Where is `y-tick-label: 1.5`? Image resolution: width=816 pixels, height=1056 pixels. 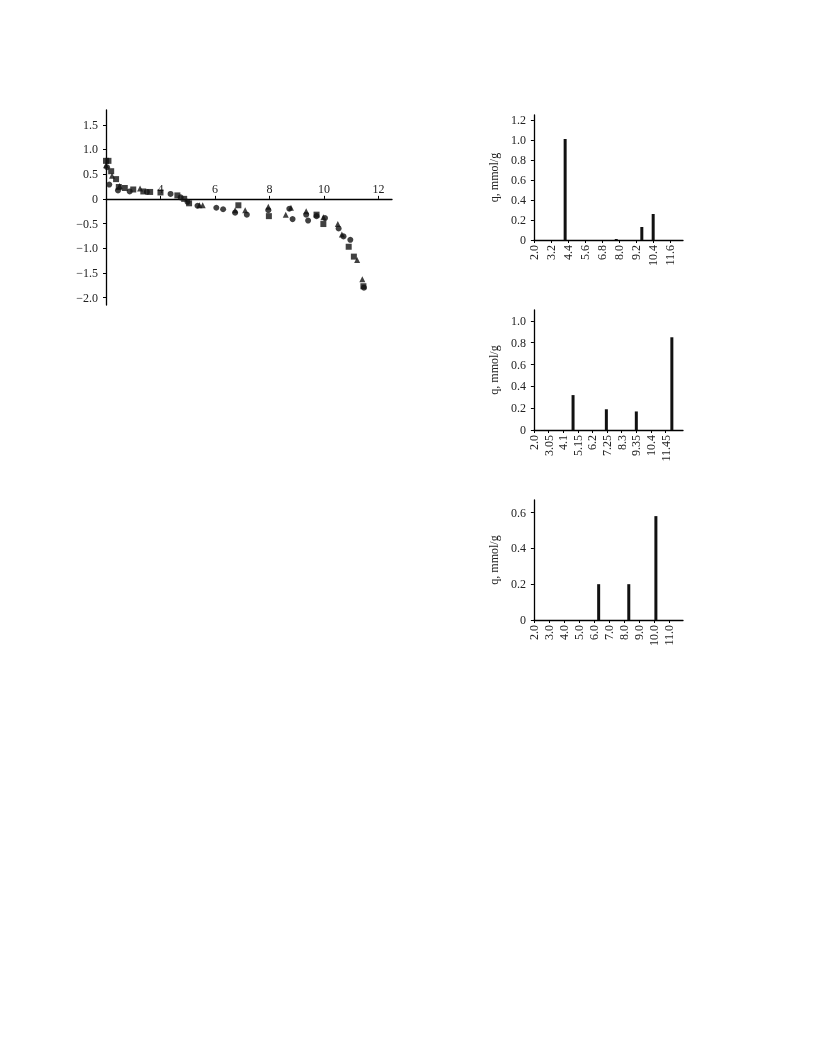 y-tick-label: 1.5 is located at coordinates (90, 124).